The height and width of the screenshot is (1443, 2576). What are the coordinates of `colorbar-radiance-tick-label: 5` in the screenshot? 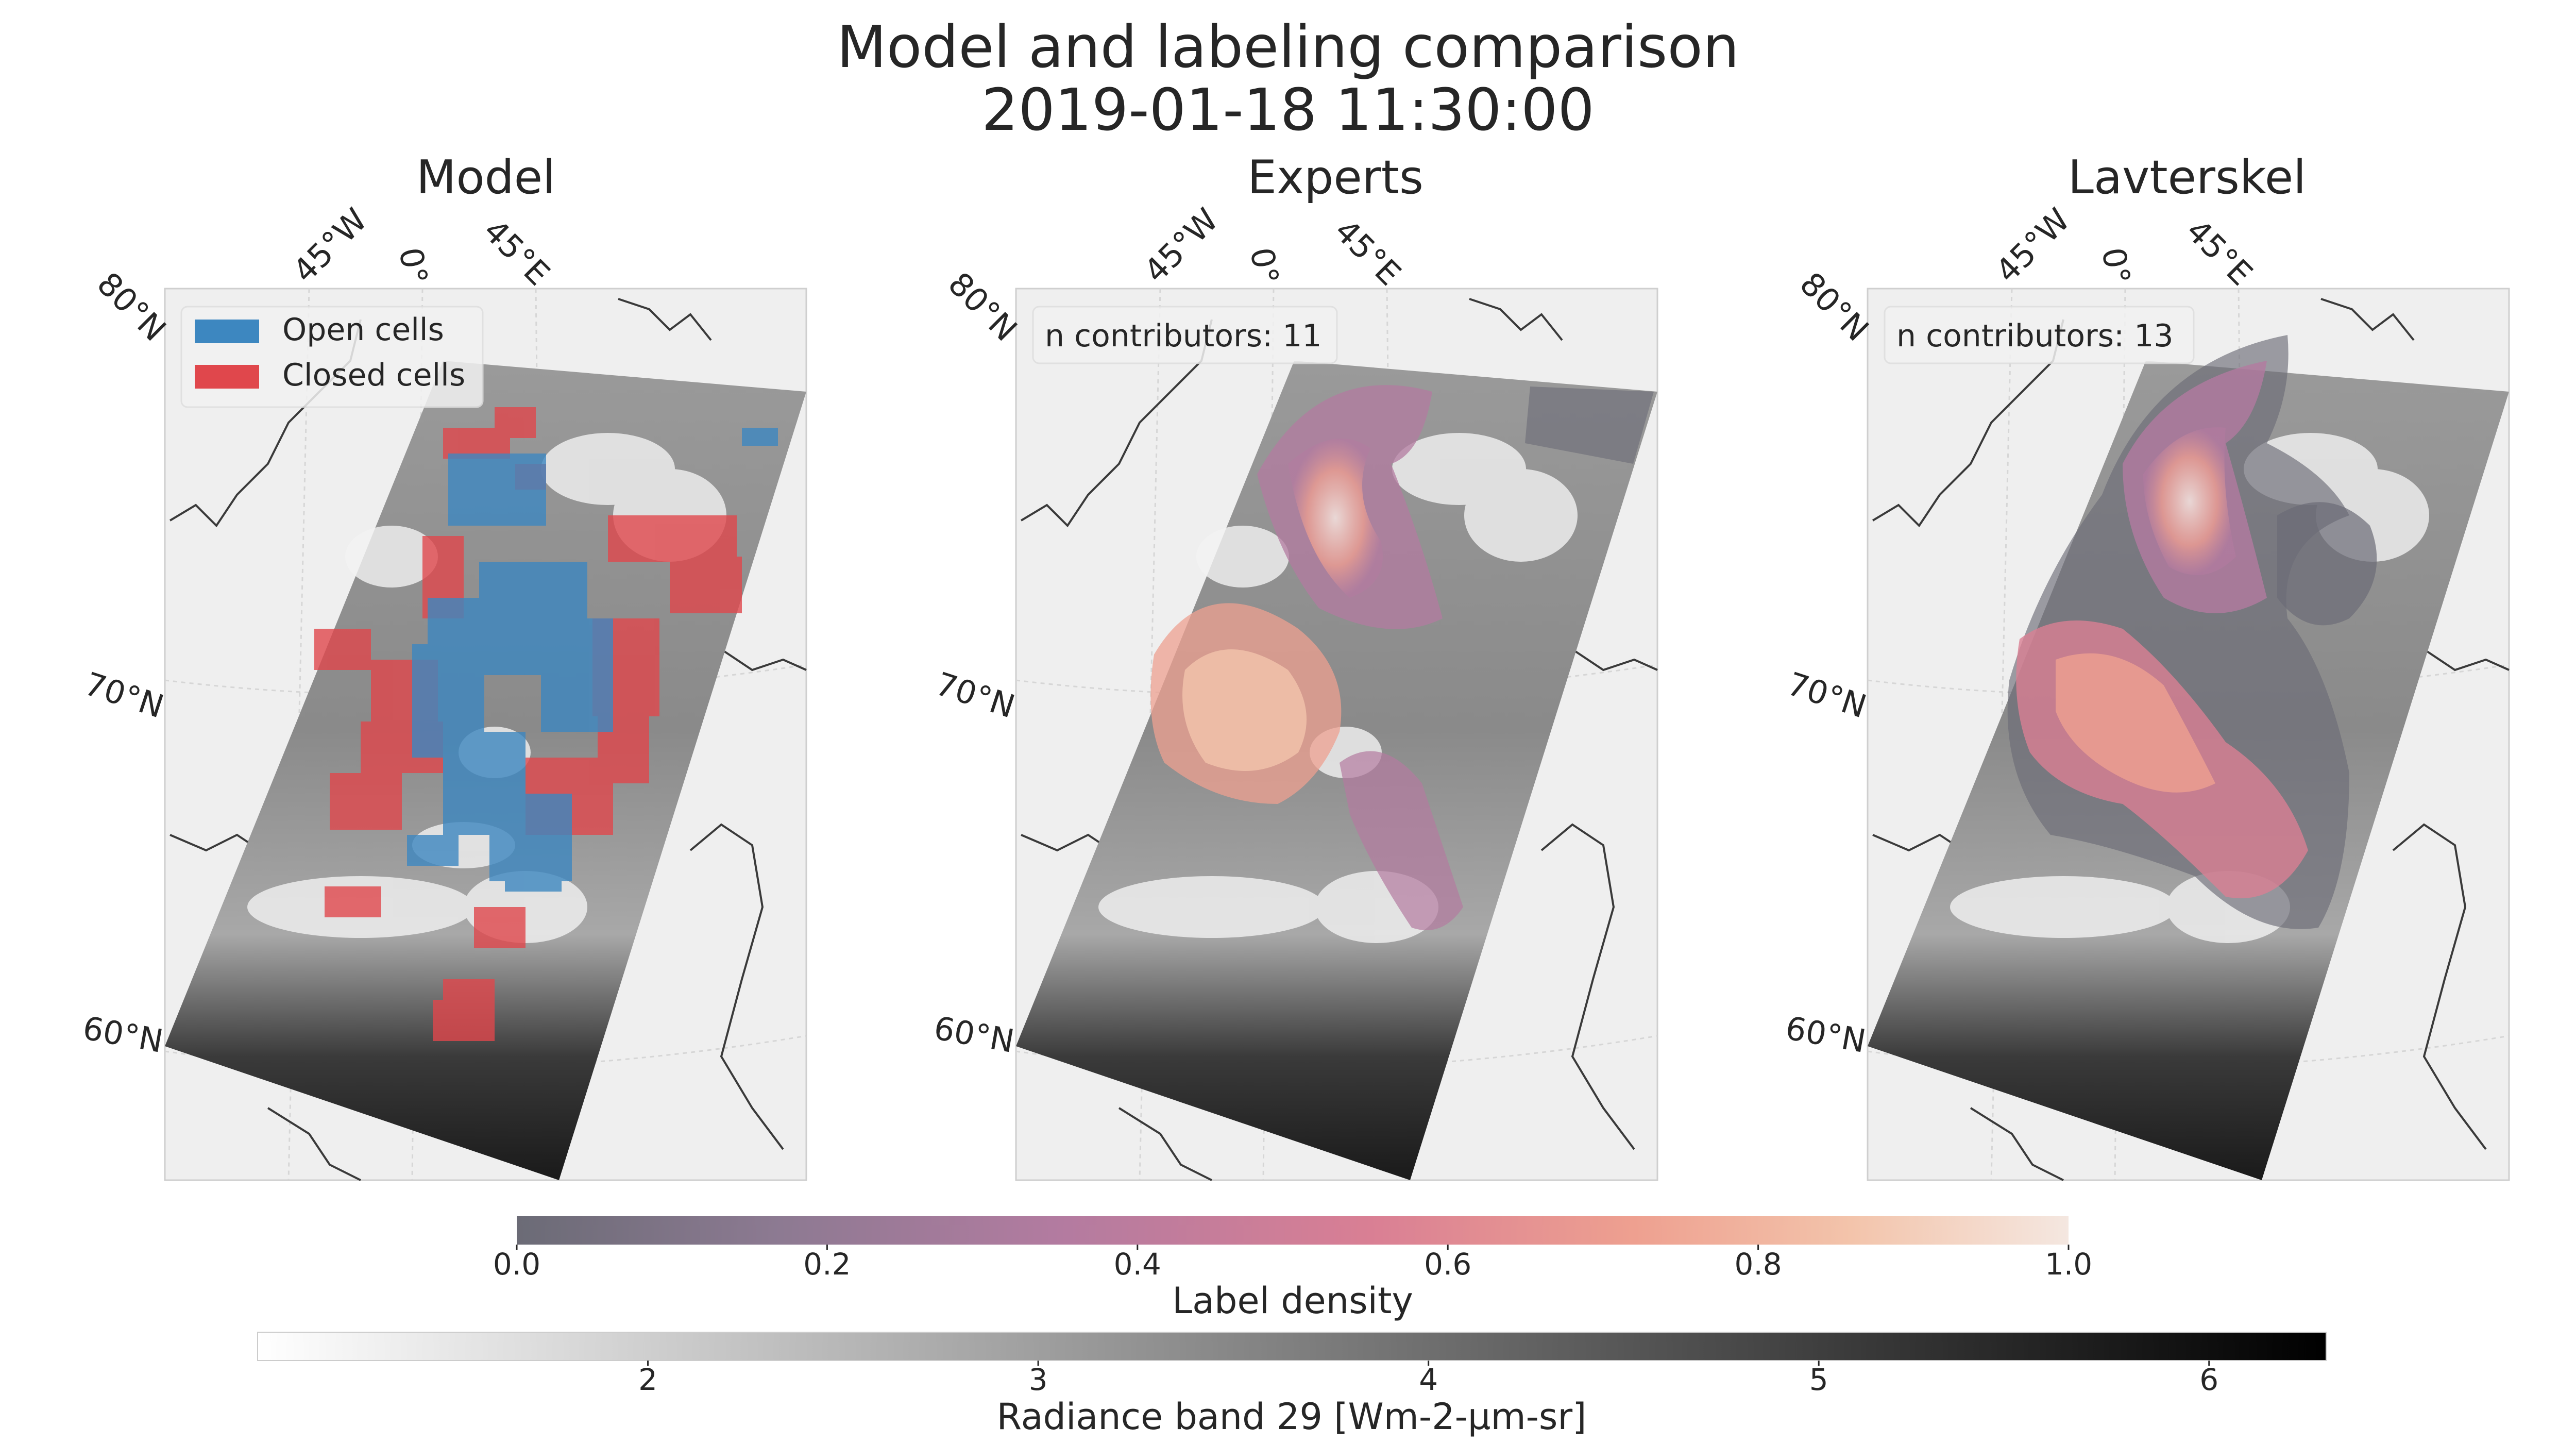 It's located at (1818, 1379).